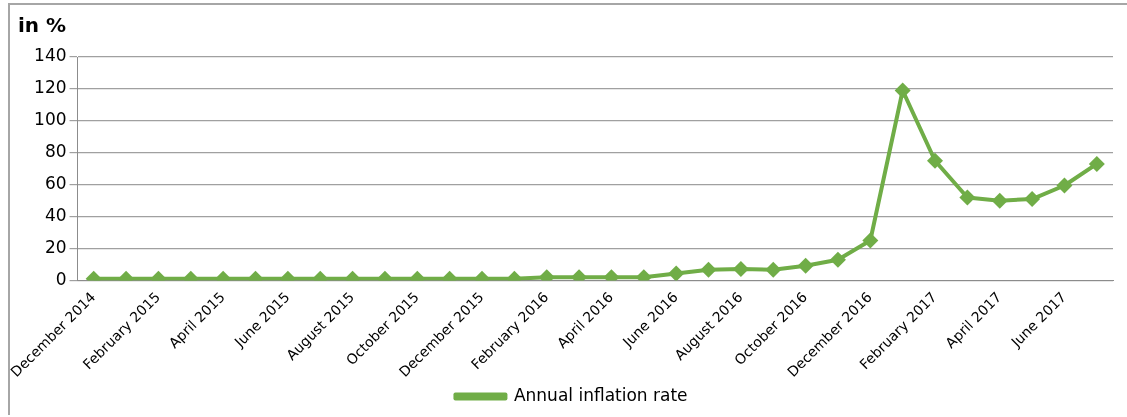 The height and width of the screenshot is (417, 1127). What do you see at coordinates (55, 183) in the screenshot?
I see `y-tick-label: 60` at bounding box center [55, 183].